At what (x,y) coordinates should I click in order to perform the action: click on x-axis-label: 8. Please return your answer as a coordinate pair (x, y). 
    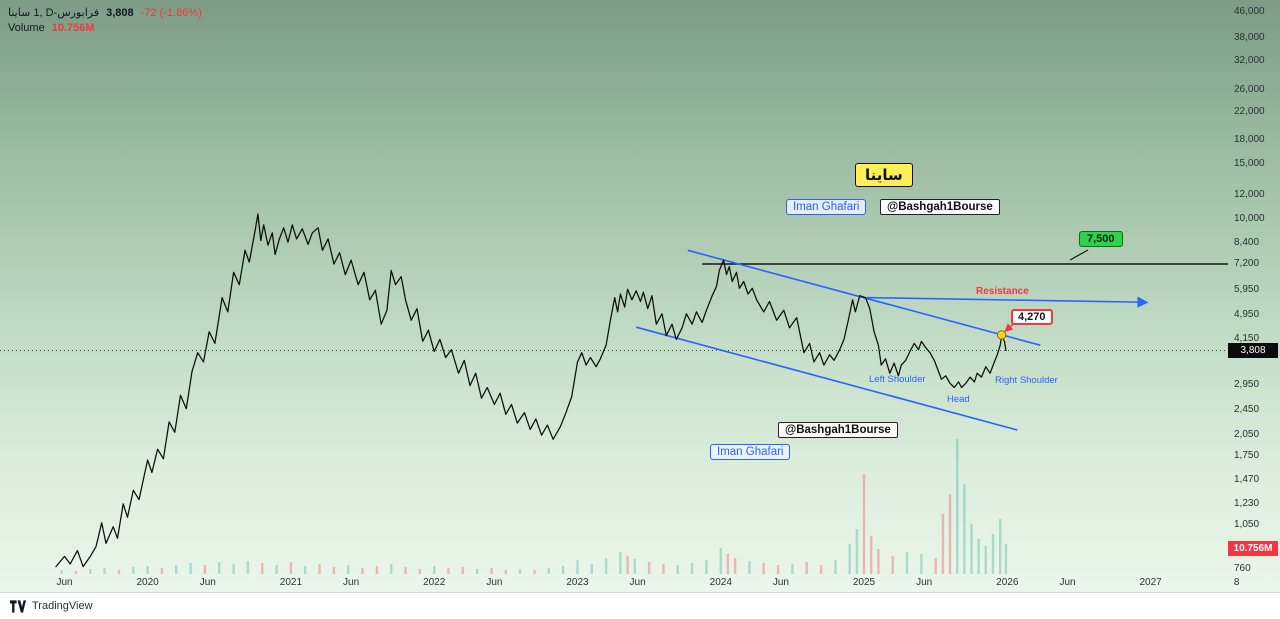
    Looking at the image, I should click on (1236, 582).